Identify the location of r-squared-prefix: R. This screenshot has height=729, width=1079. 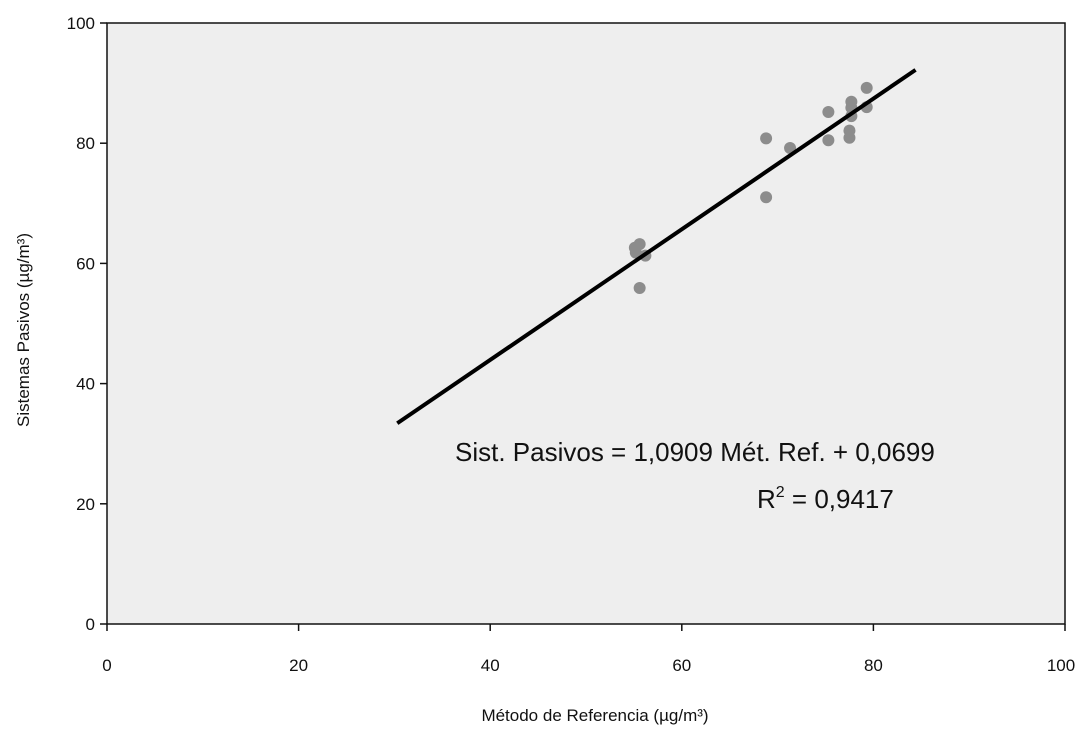
(766, 499).